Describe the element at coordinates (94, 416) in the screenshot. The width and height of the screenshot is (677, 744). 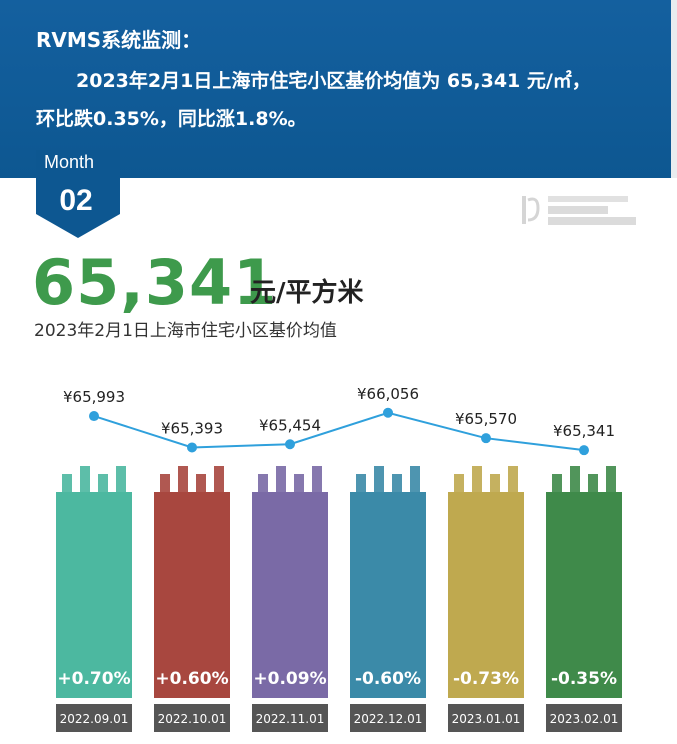
I see `line-point-2022.09.01` at that location.